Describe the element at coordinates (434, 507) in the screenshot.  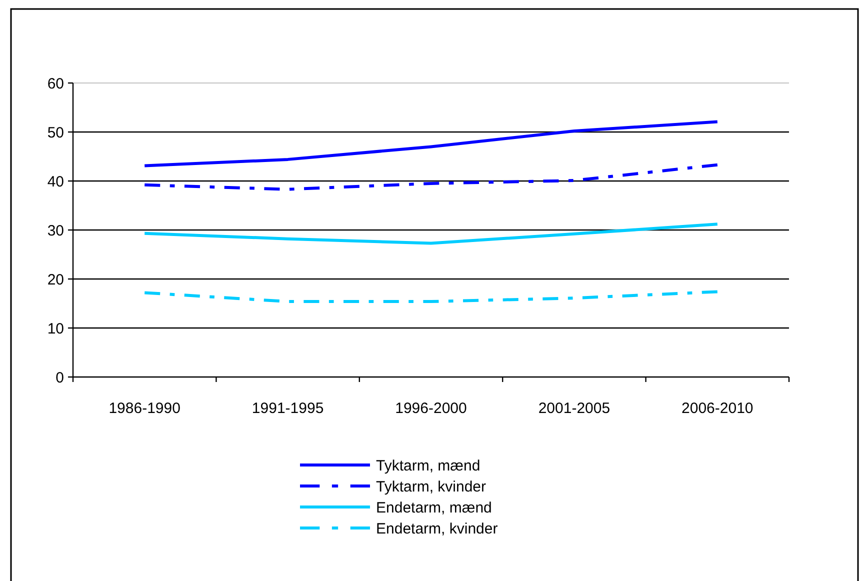
I see `legend-label: Endetarm, mænd` at that location.